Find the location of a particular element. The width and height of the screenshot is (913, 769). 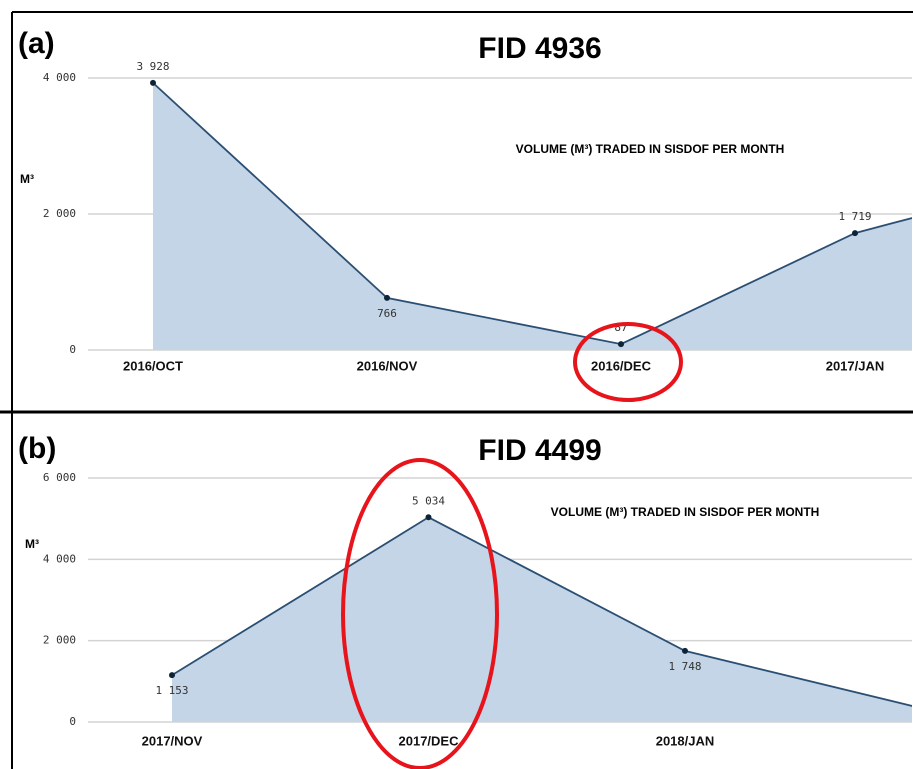

x-tick-label: 2017/NOV is located at coordinates (172, 740).